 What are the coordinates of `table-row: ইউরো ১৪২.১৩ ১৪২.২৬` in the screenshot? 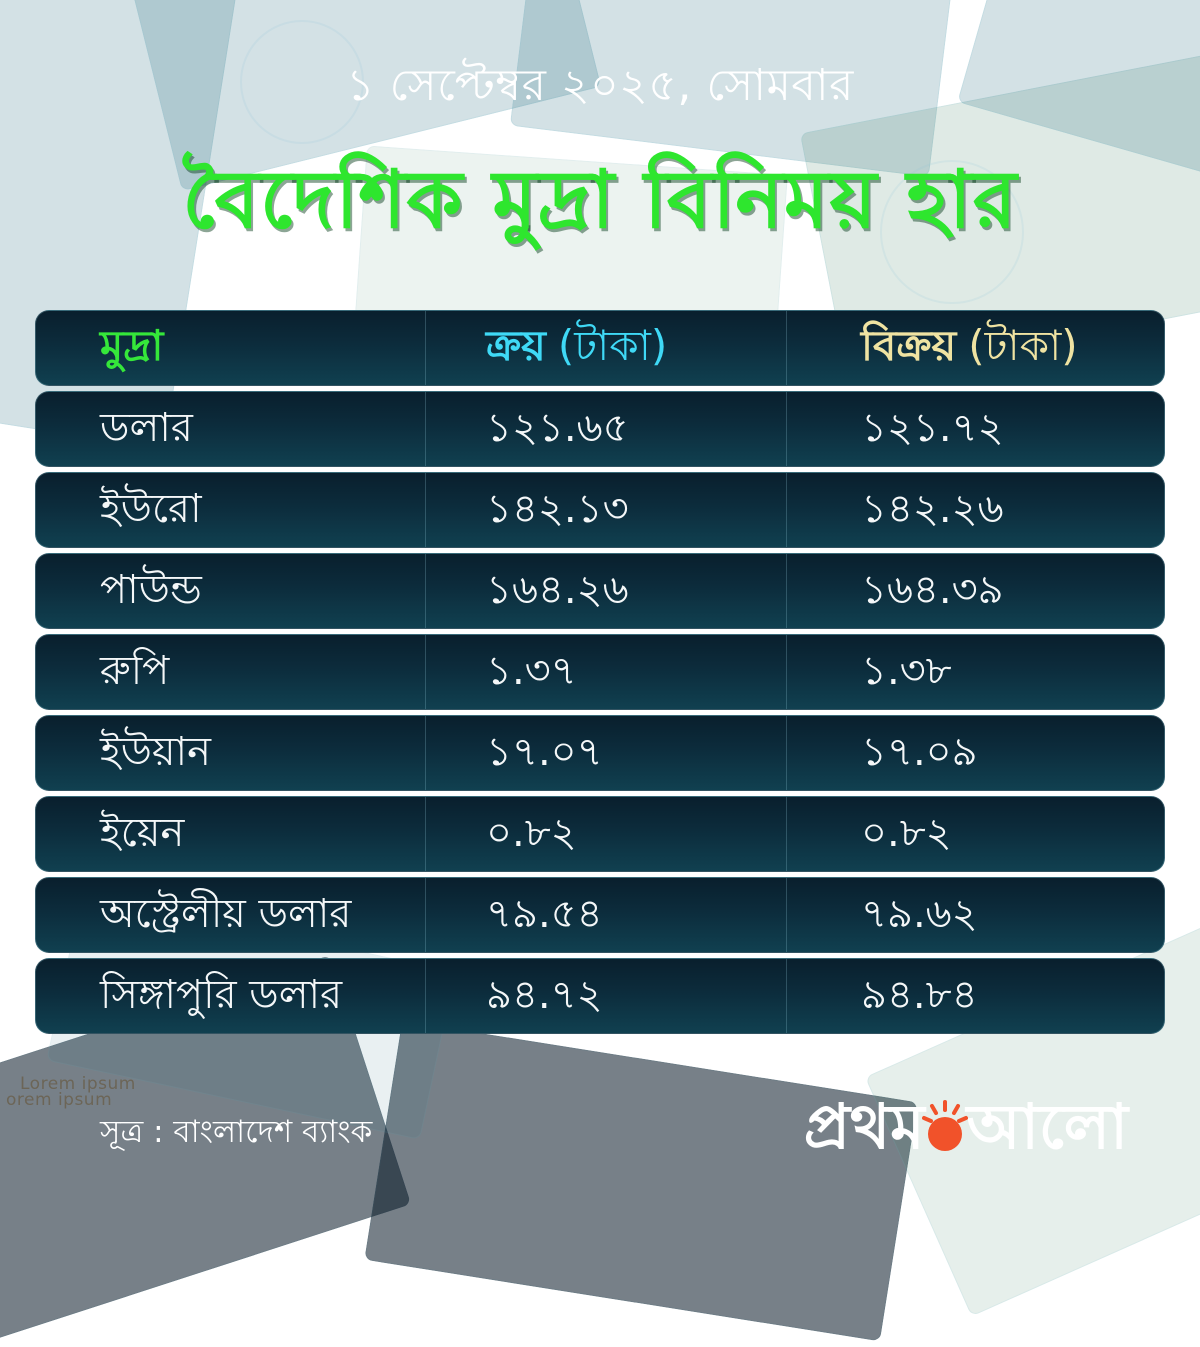 It's located at (600, 510).